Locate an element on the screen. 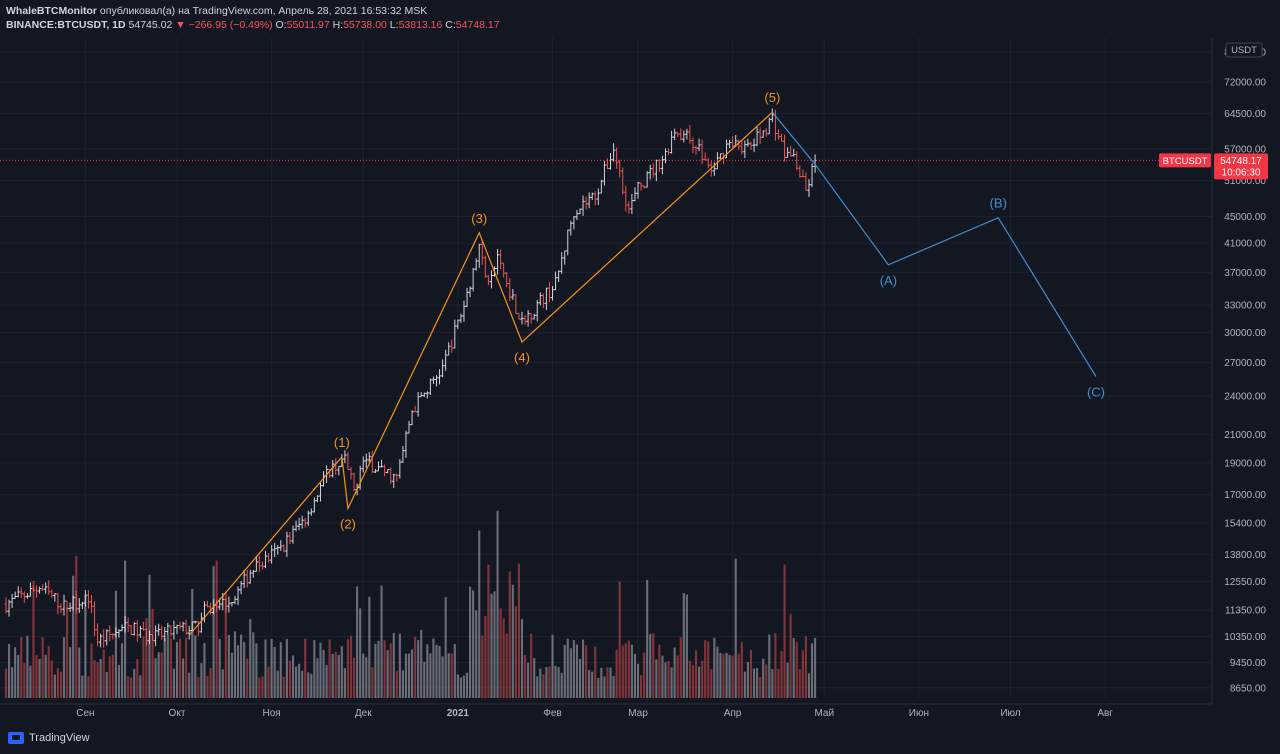 This screenshot has height=754, width=1280. x-tick-label: Июн is located at coordinates (919, 713).